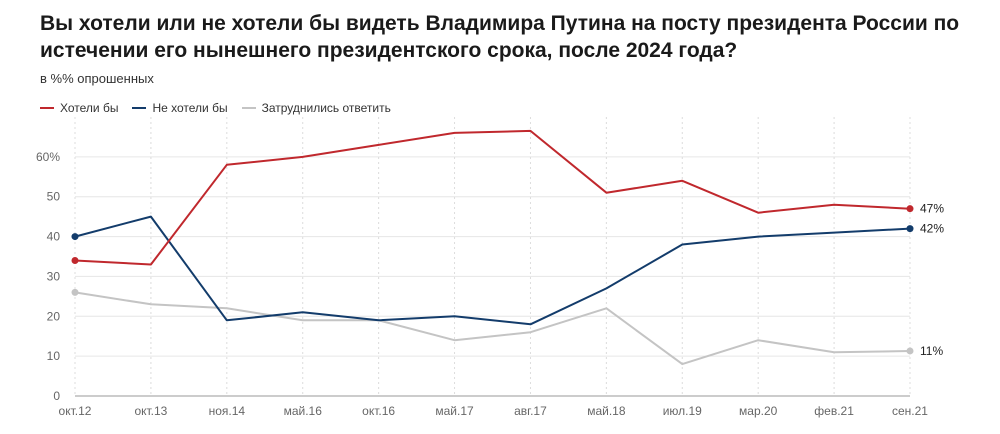 Image resolution: width=1000 pixels, height=434 pixels. What do you see at coordinates (682, 411) in the screenshot?
I see `x-tick-label: июл.19` at bounding box center [682, 411].